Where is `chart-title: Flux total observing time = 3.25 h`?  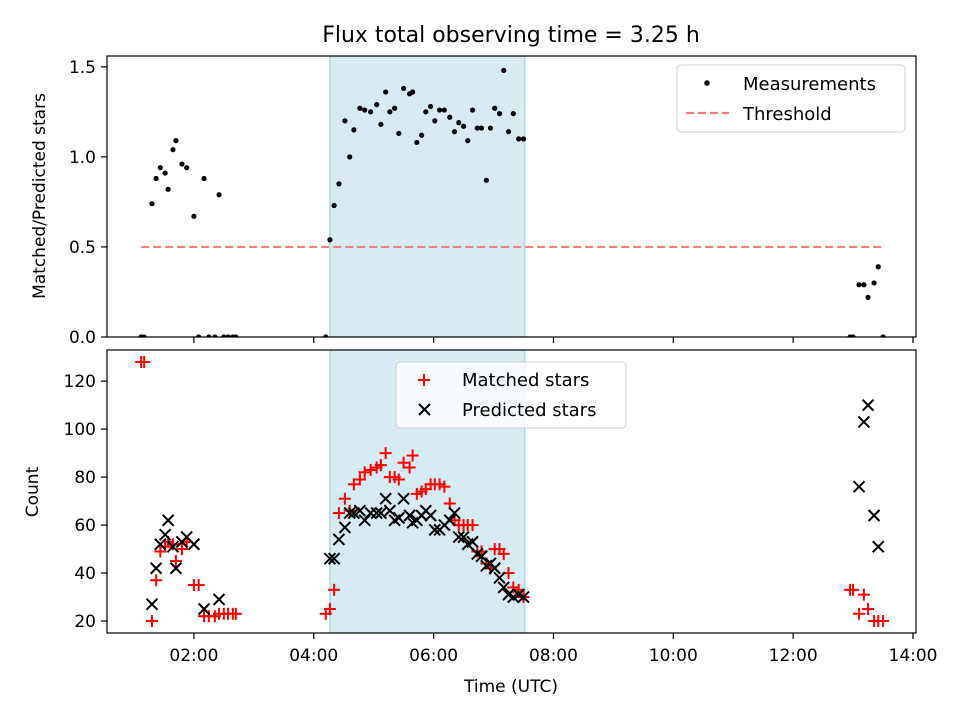
chart-title: Flux total observing time = 3.25 h is located at coordinates (511, 35).